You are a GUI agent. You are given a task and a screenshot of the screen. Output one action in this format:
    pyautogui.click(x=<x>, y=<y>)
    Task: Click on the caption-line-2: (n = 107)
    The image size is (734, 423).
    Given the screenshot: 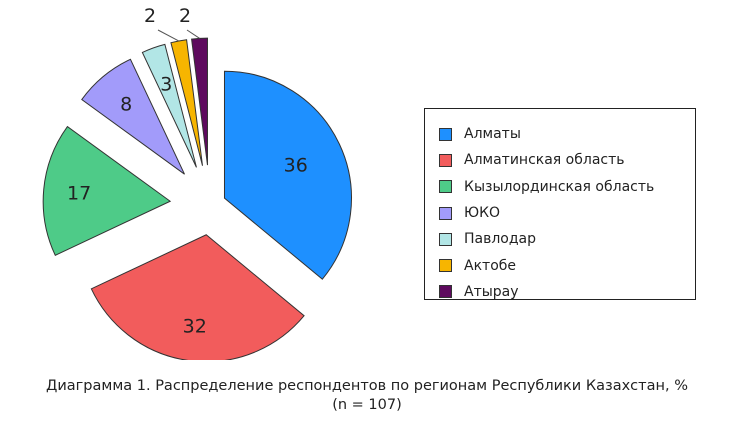 What is the action you would take?
    pyautogui.click(x=367, y=405)
    